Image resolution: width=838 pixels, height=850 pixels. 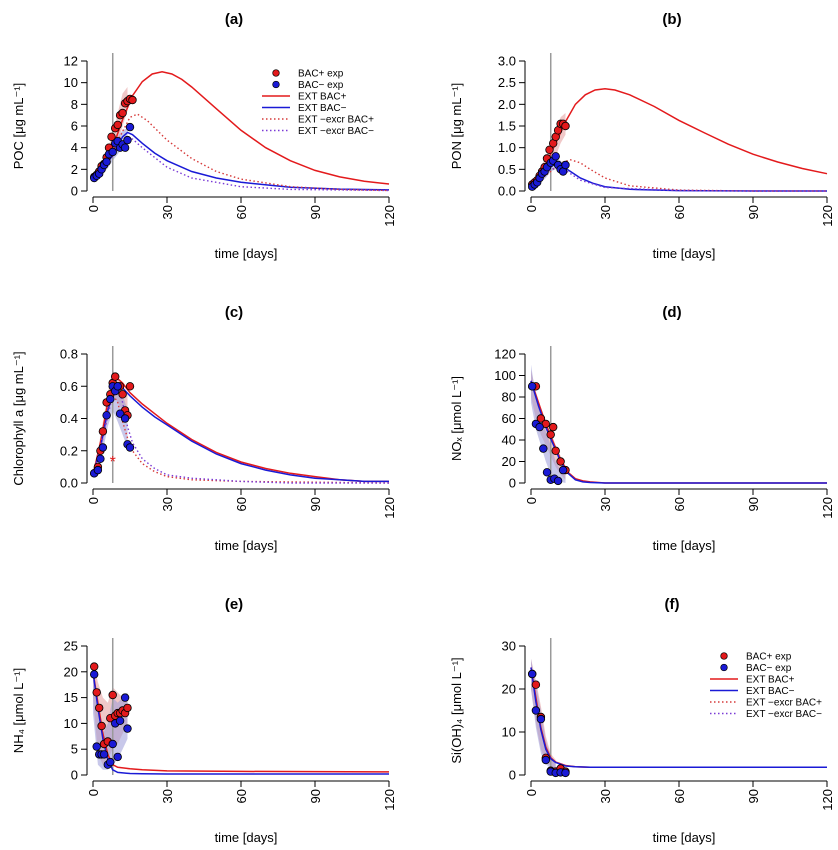 I want to click on y-tick-label: 100, so click(x=505, y=375).